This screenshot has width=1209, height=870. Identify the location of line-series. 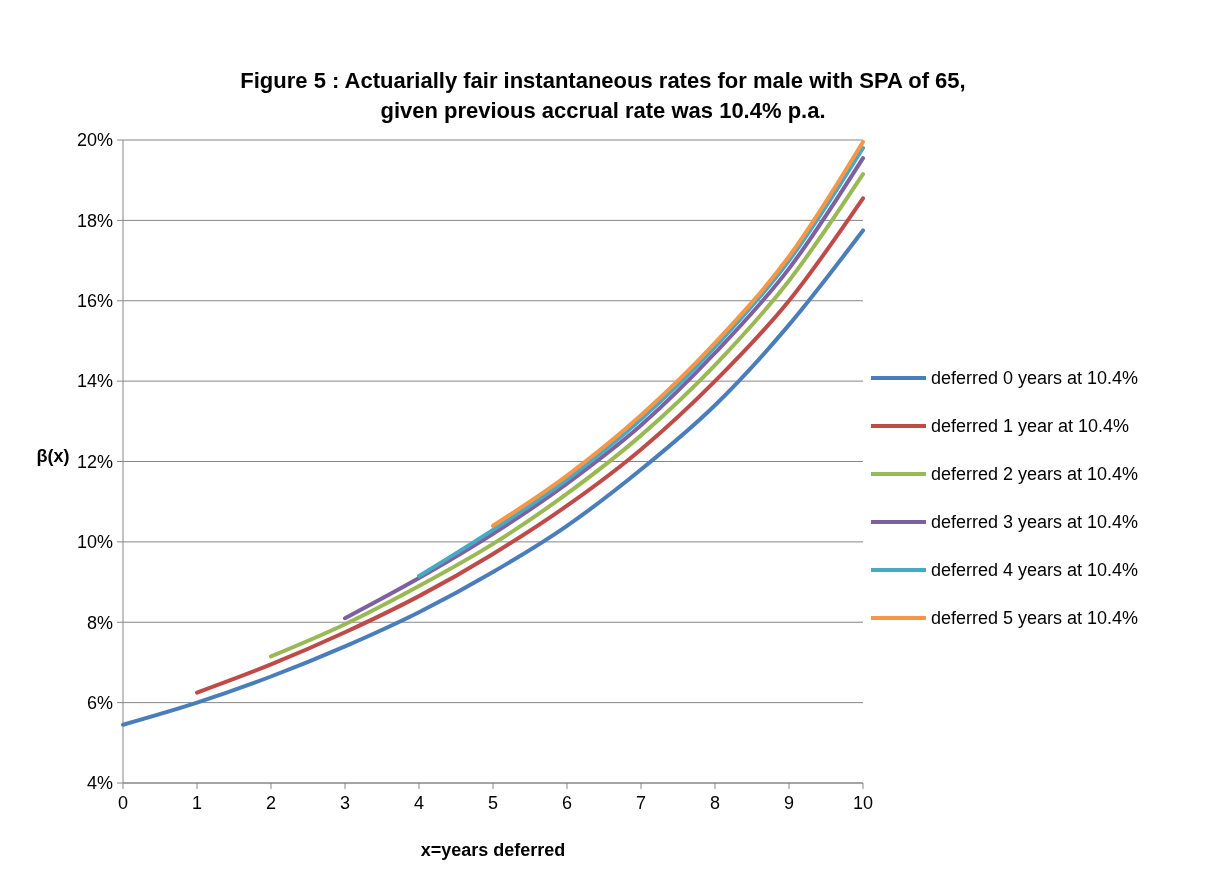
(678, 334).